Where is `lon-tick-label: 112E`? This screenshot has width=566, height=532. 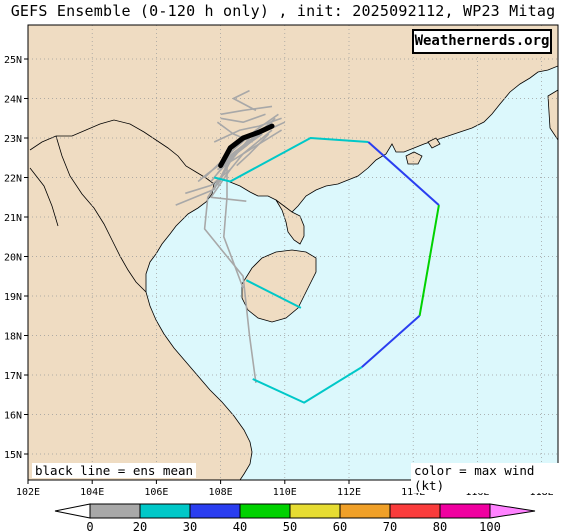 lon-tick-label: 112E is located at coordinates (349, 492).